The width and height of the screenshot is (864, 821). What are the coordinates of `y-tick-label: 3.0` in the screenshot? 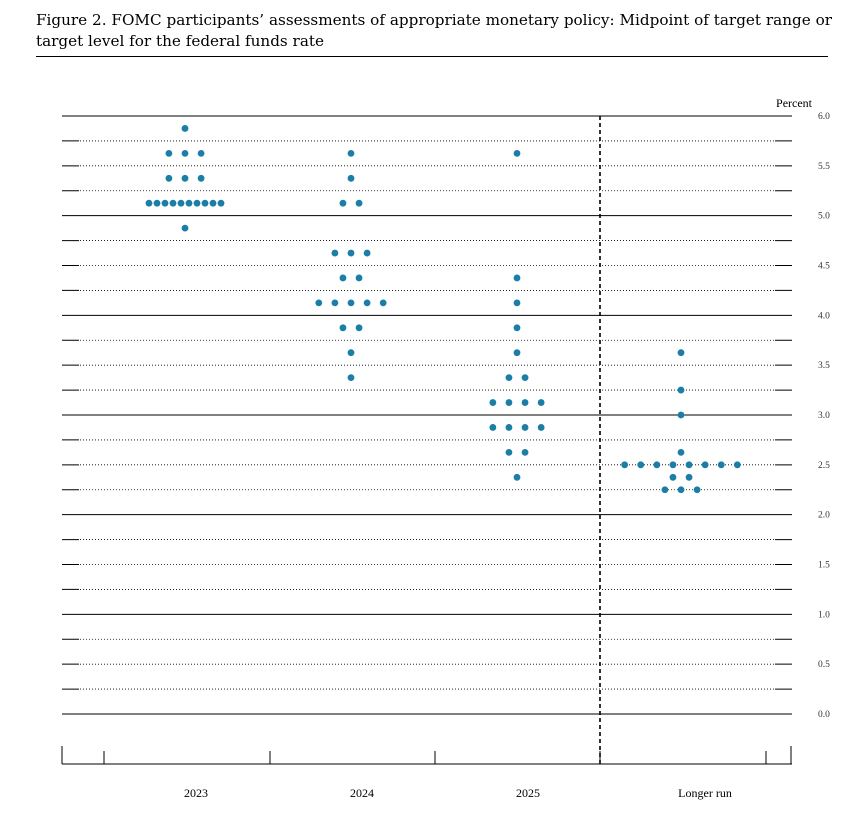 It's located at (824, 416).